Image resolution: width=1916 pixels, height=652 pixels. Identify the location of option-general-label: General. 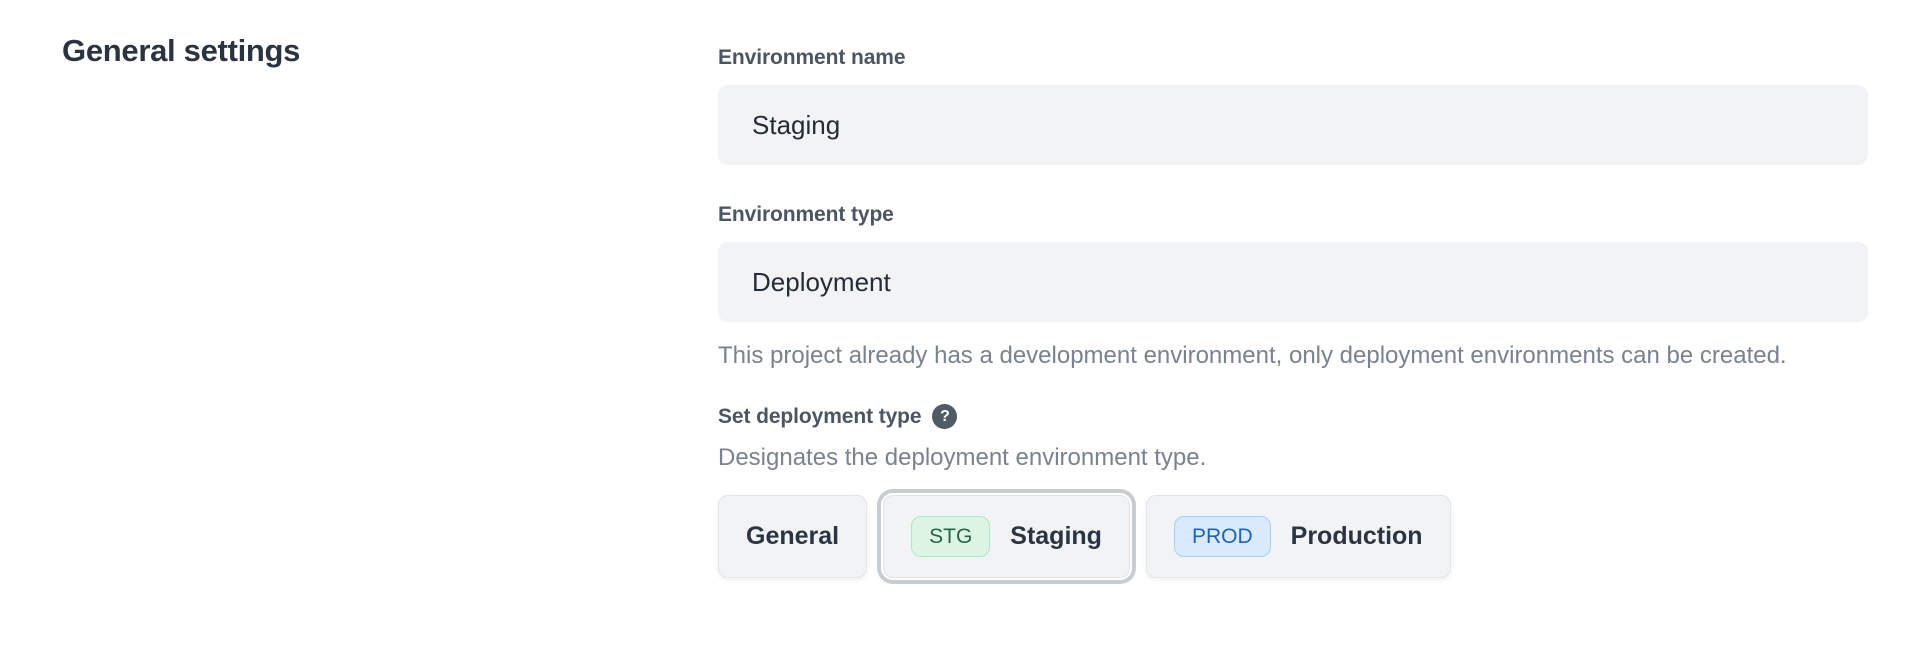
(793, 536).